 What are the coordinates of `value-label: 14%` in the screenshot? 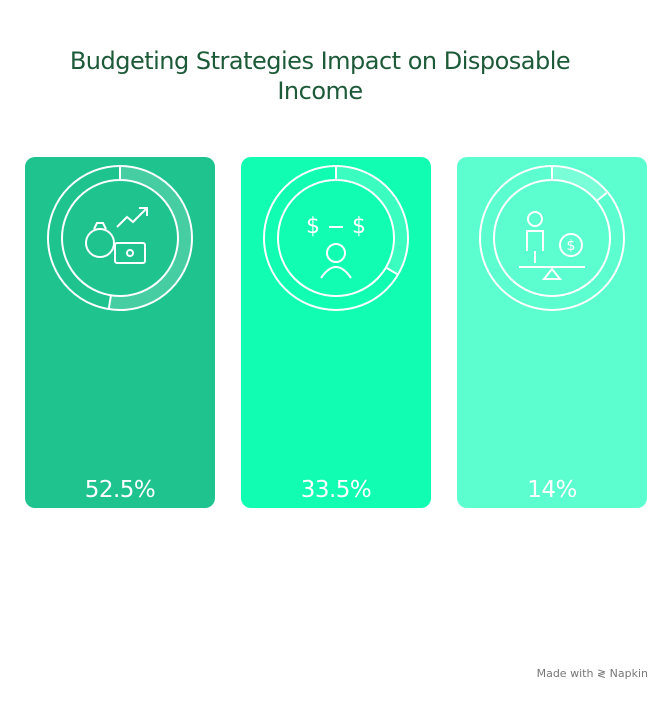 It's located at (552, 490).